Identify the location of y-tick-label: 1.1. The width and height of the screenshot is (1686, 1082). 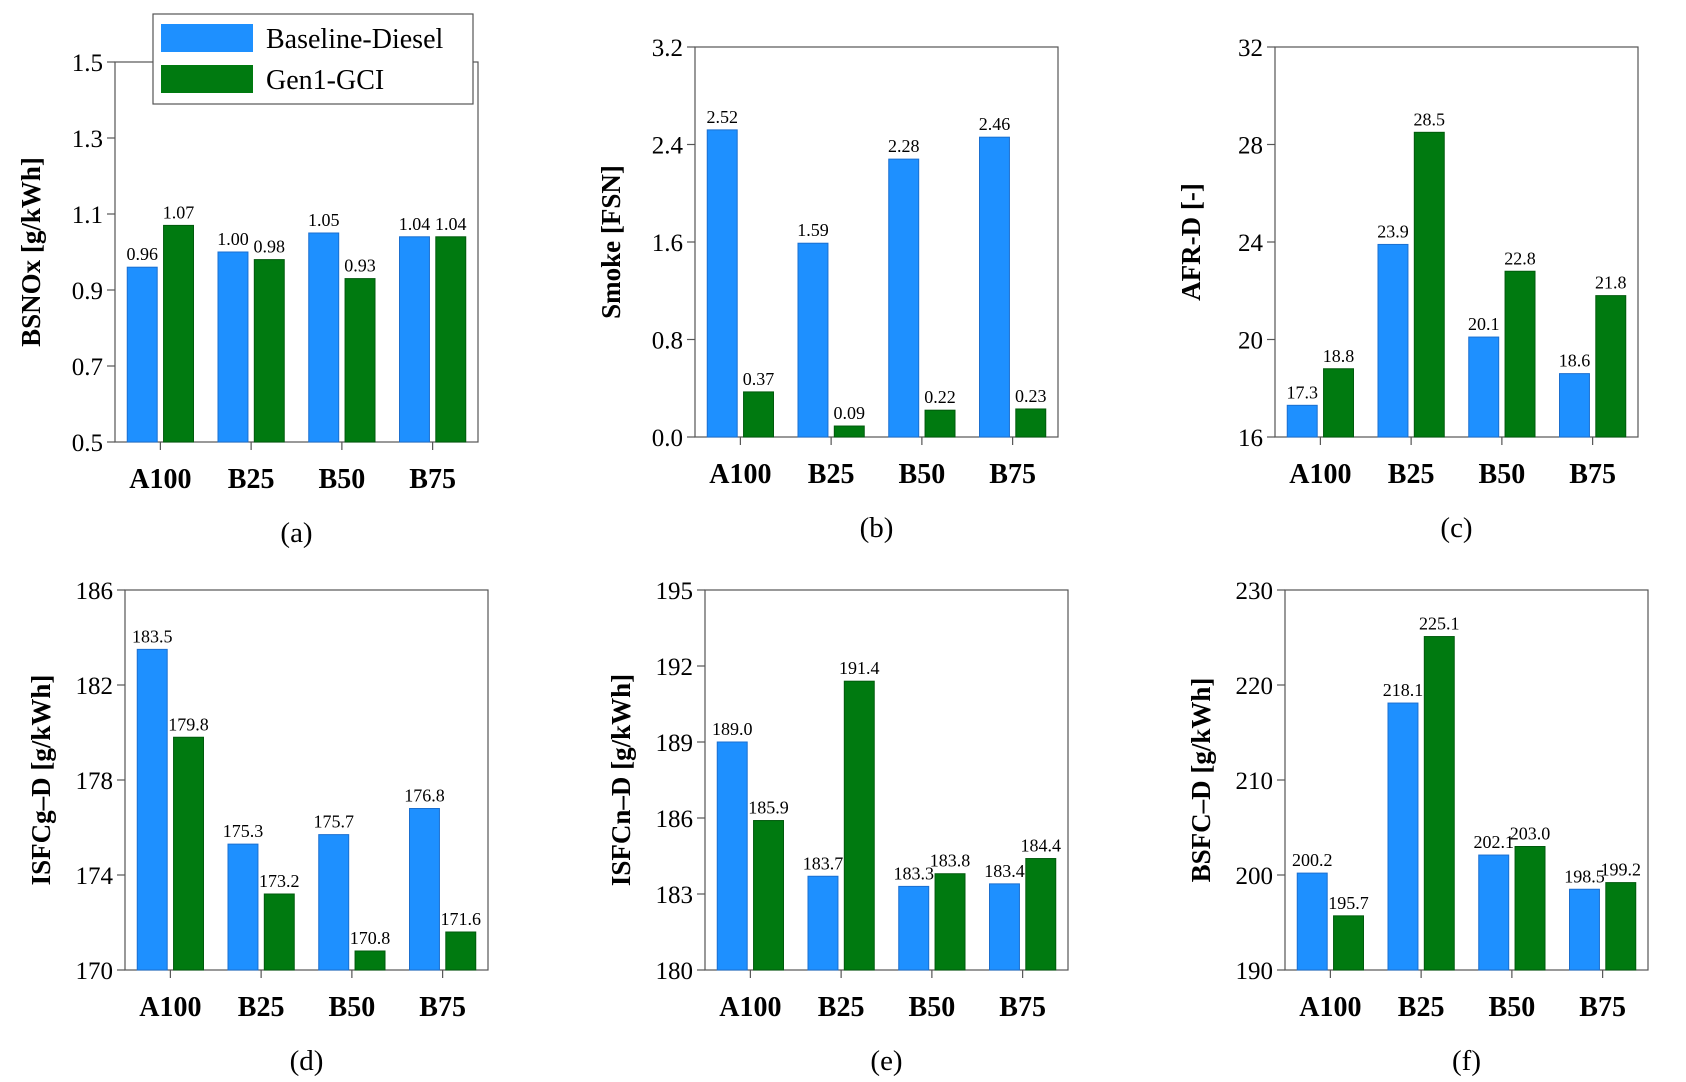
(87, 215).